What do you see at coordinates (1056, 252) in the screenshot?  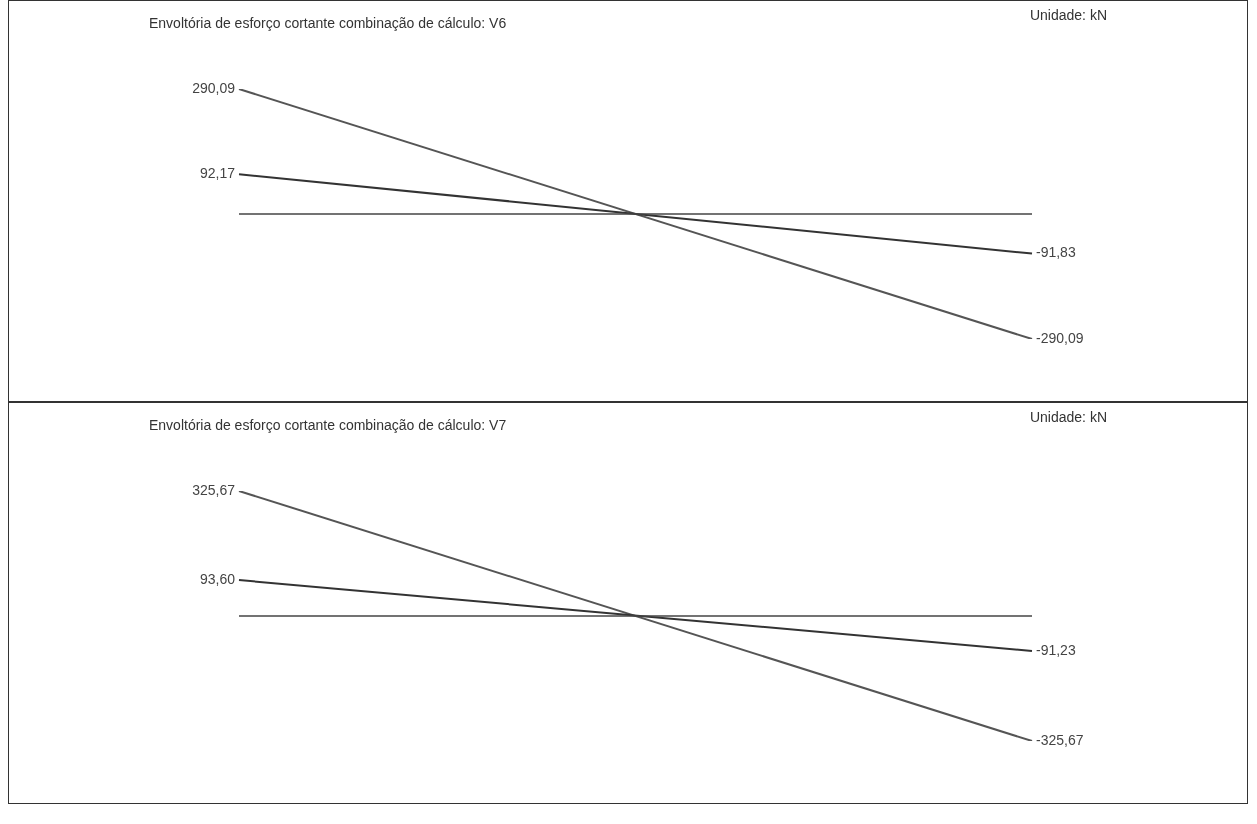 I see `data-label: -91,83` at bounding box center [1056, 252].